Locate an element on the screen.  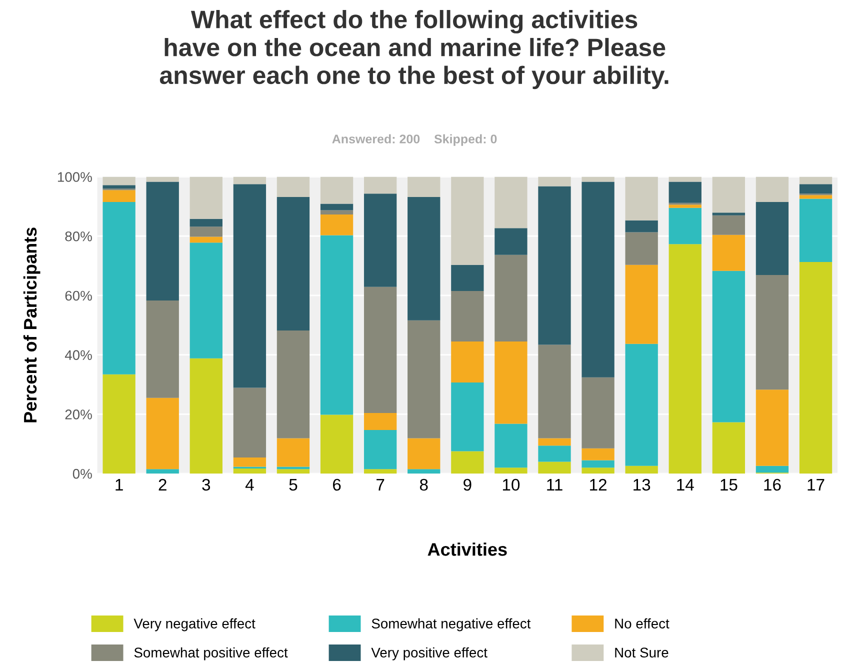
x-tick-label: 14 is located at coordinates (685, 485).